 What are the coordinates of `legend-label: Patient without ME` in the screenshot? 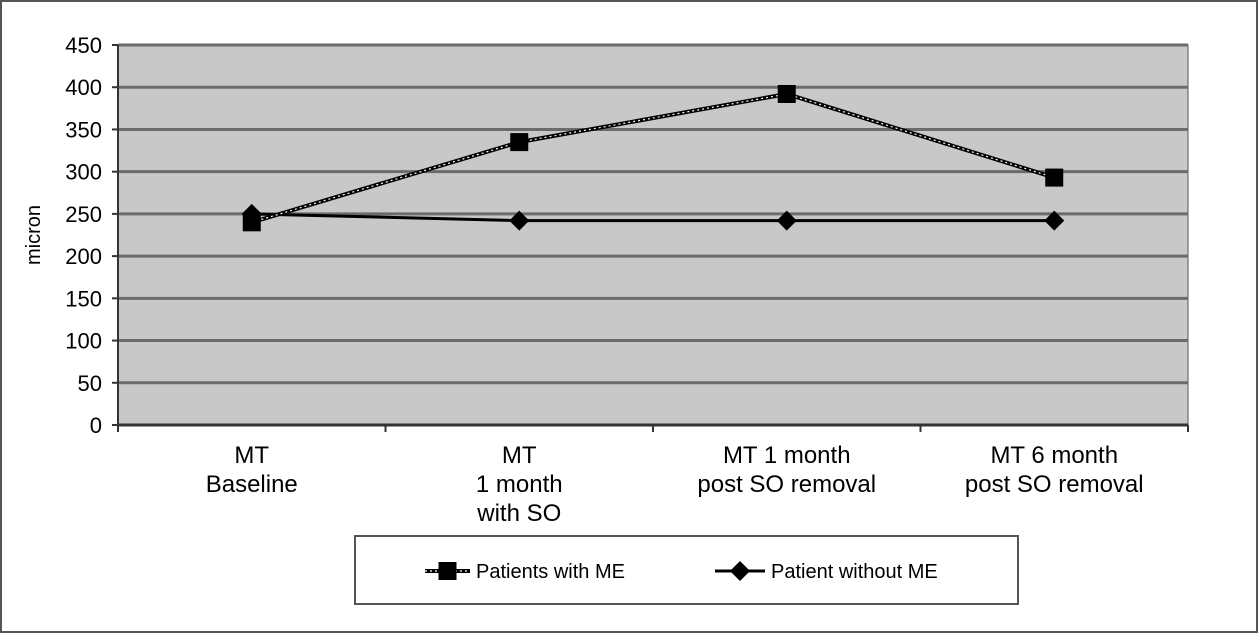 It's located at (854, 572).